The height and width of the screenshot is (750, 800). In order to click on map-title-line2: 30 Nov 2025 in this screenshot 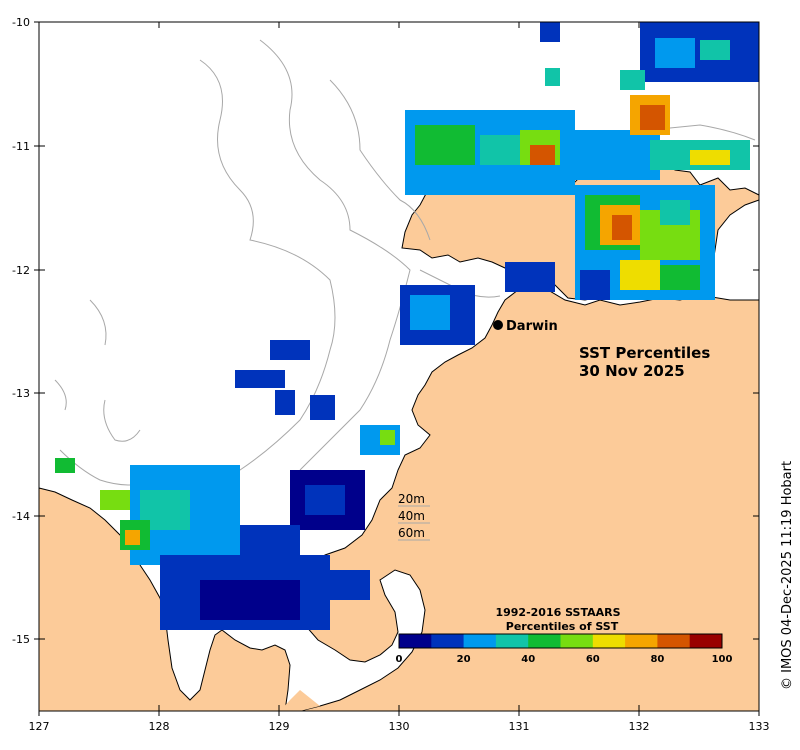, I will do `click(632, 371)`.